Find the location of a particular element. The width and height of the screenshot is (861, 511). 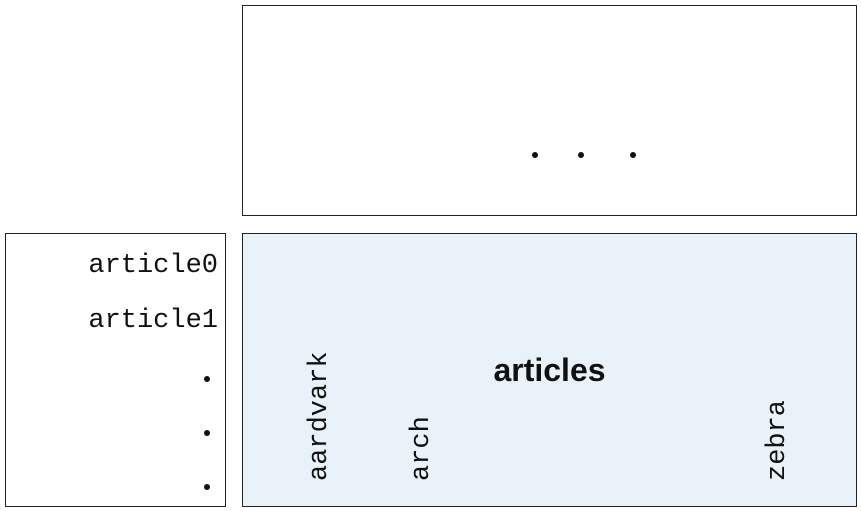

row-label-article0: article0 is located at coordinates (153, 266).